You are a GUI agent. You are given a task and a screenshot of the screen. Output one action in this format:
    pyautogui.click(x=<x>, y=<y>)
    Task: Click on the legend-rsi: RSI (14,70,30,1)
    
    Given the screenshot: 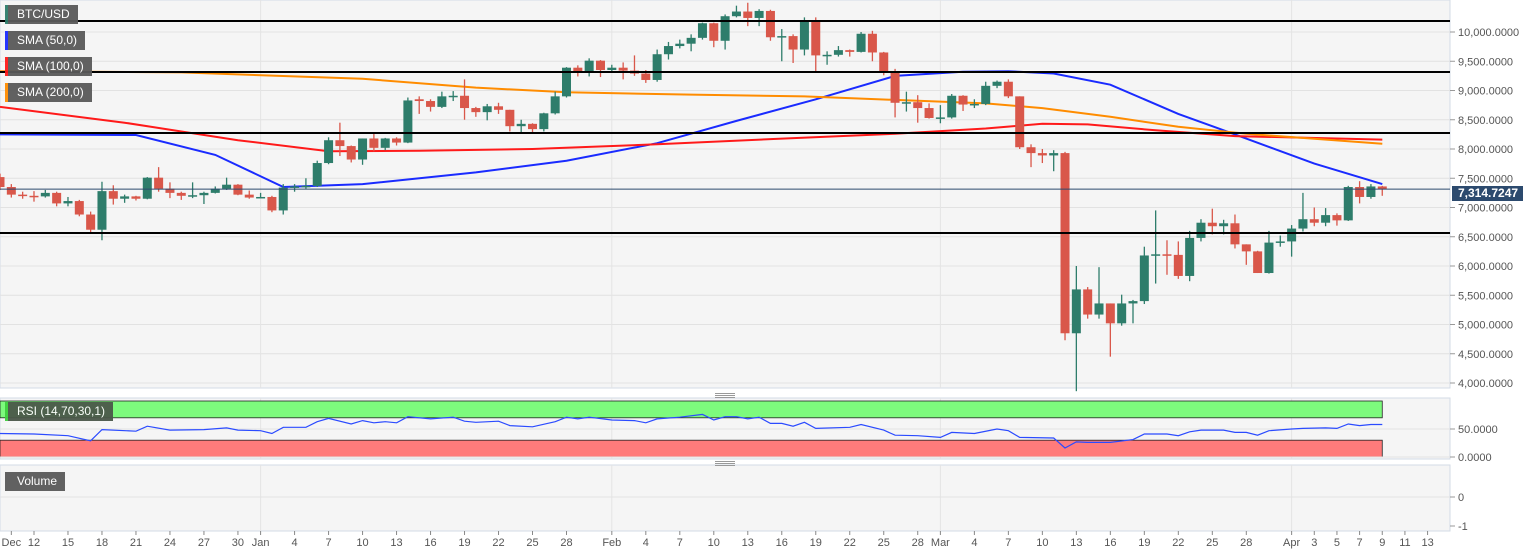 What is the action you would take?
    pyautogui.click(x=59, y=411)
    